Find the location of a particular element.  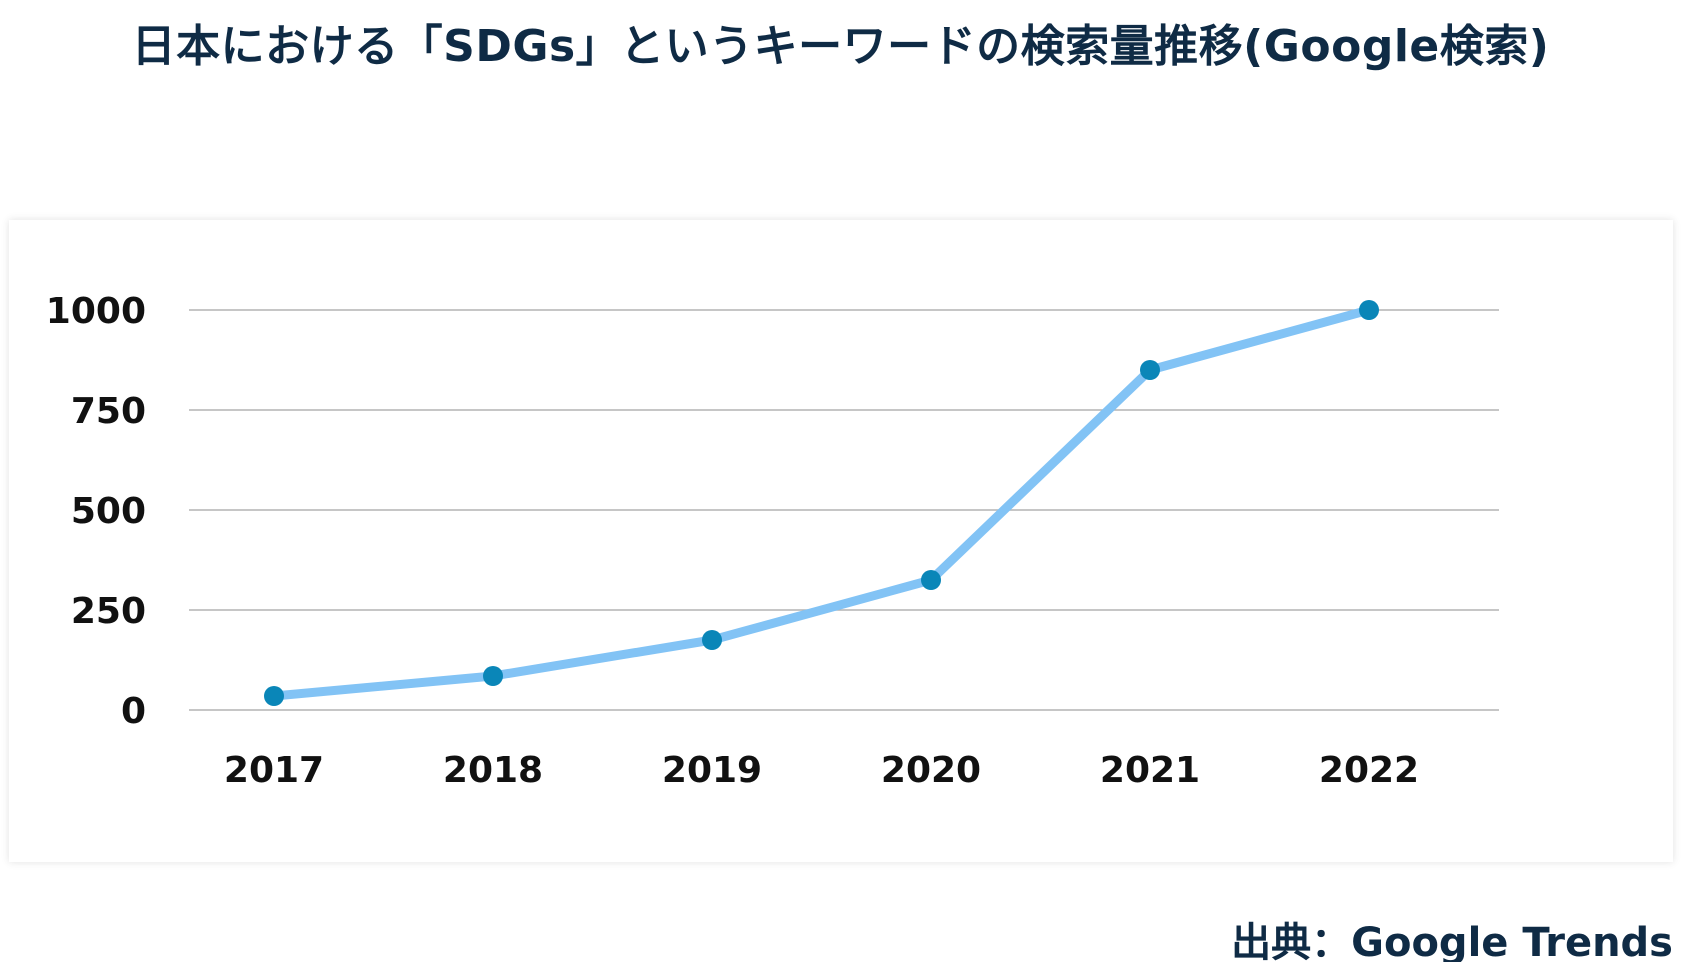

x-tick-label: 2022 is located at coordinates (1369, 770).